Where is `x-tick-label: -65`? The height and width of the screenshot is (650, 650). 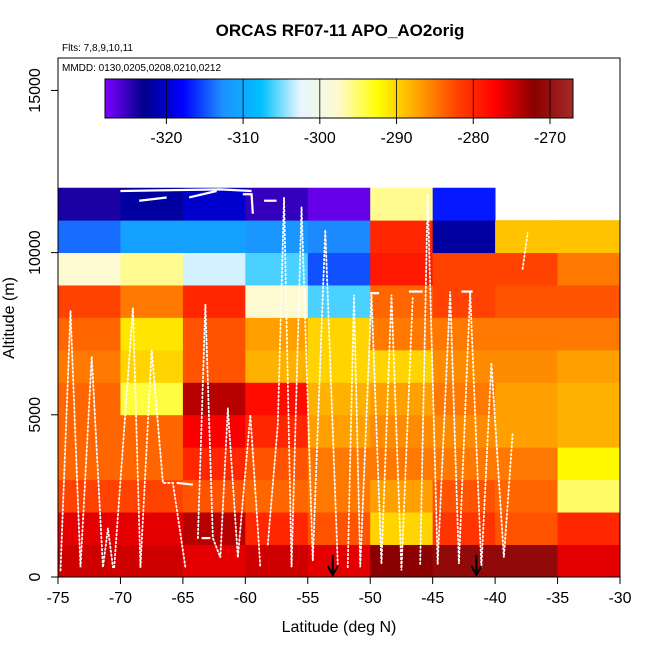
x-tick-label: -65 is located at coordinates (182, 598).